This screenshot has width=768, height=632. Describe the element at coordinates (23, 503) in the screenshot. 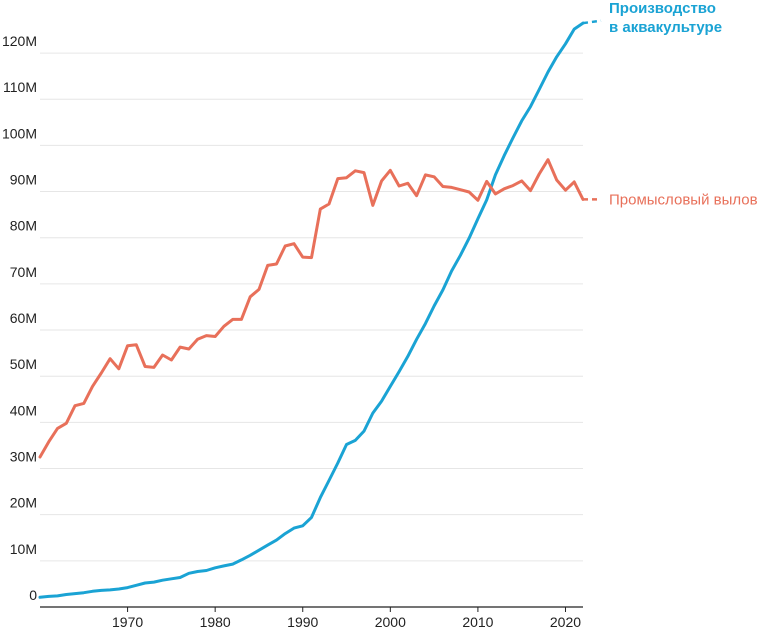

I see `y-tick-label: 20M` at that location.